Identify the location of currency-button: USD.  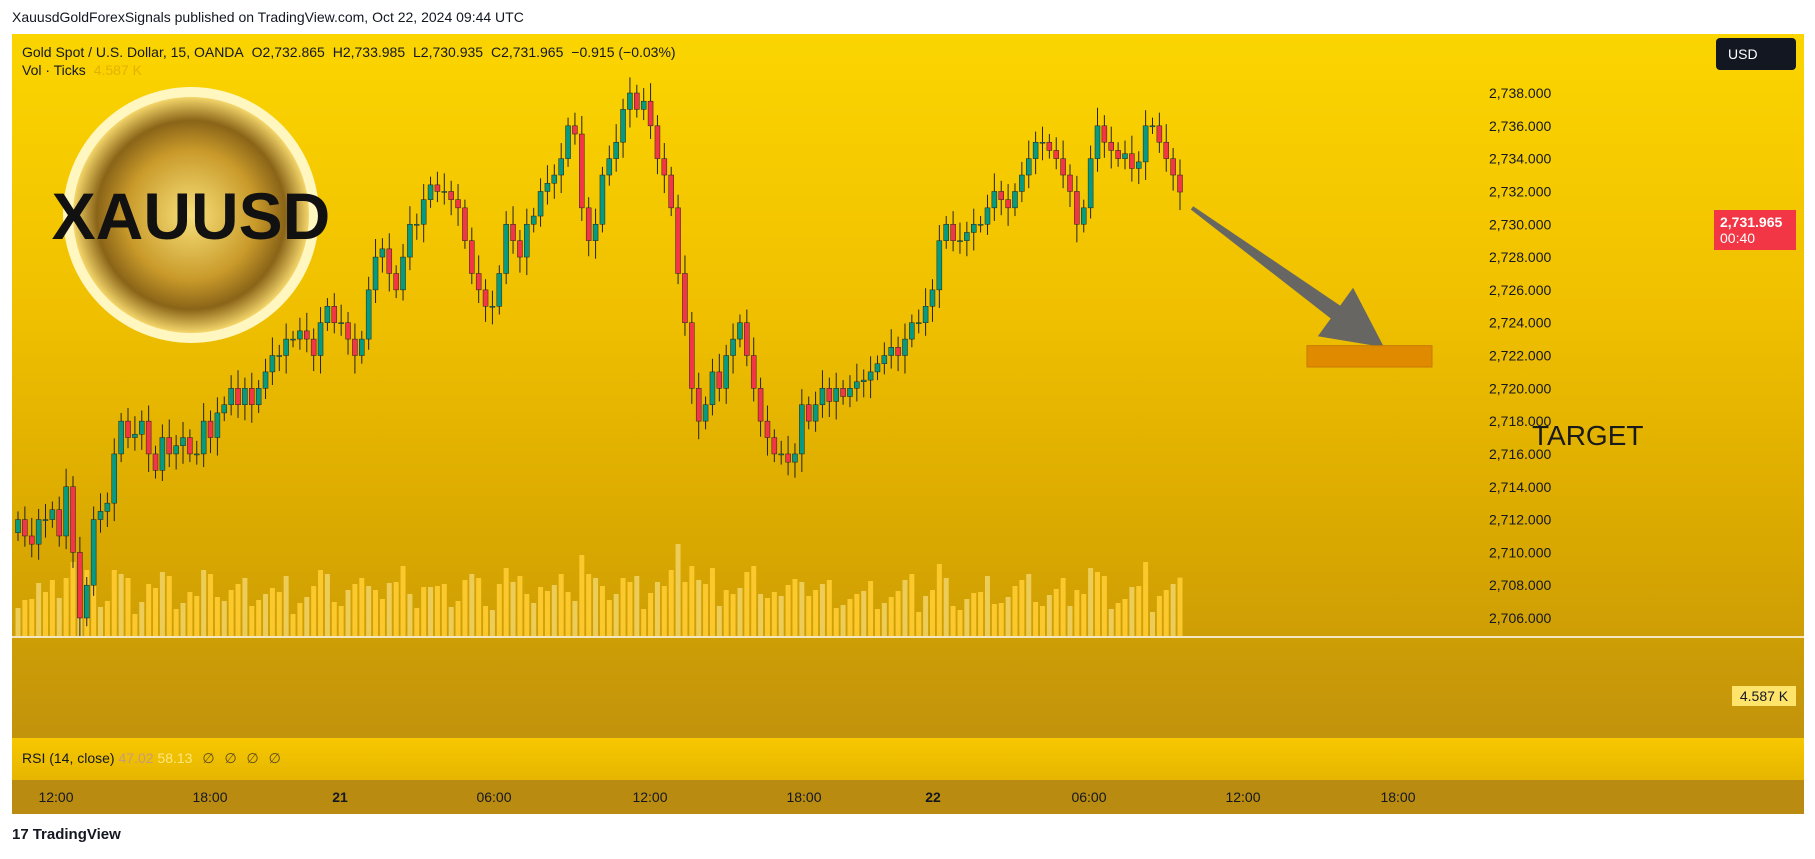
(1756, 54).